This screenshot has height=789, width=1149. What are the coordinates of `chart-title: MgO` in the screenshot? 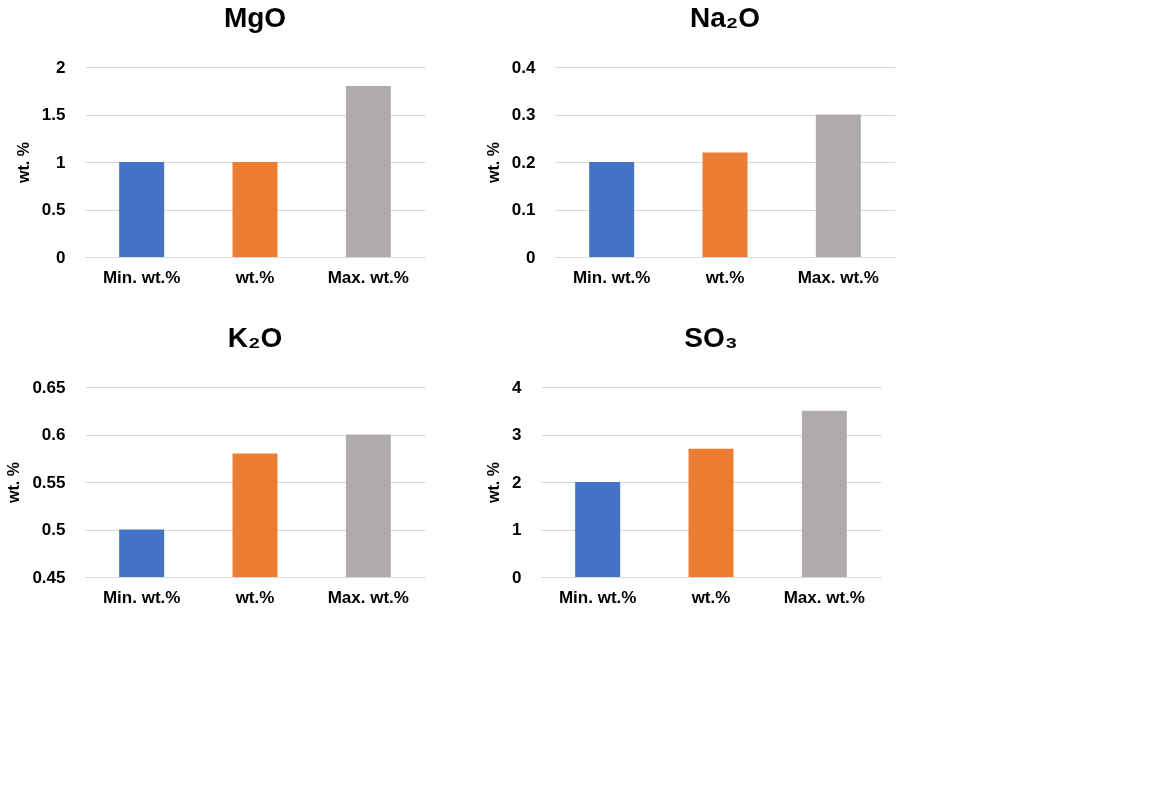 It's located at (255, 17).